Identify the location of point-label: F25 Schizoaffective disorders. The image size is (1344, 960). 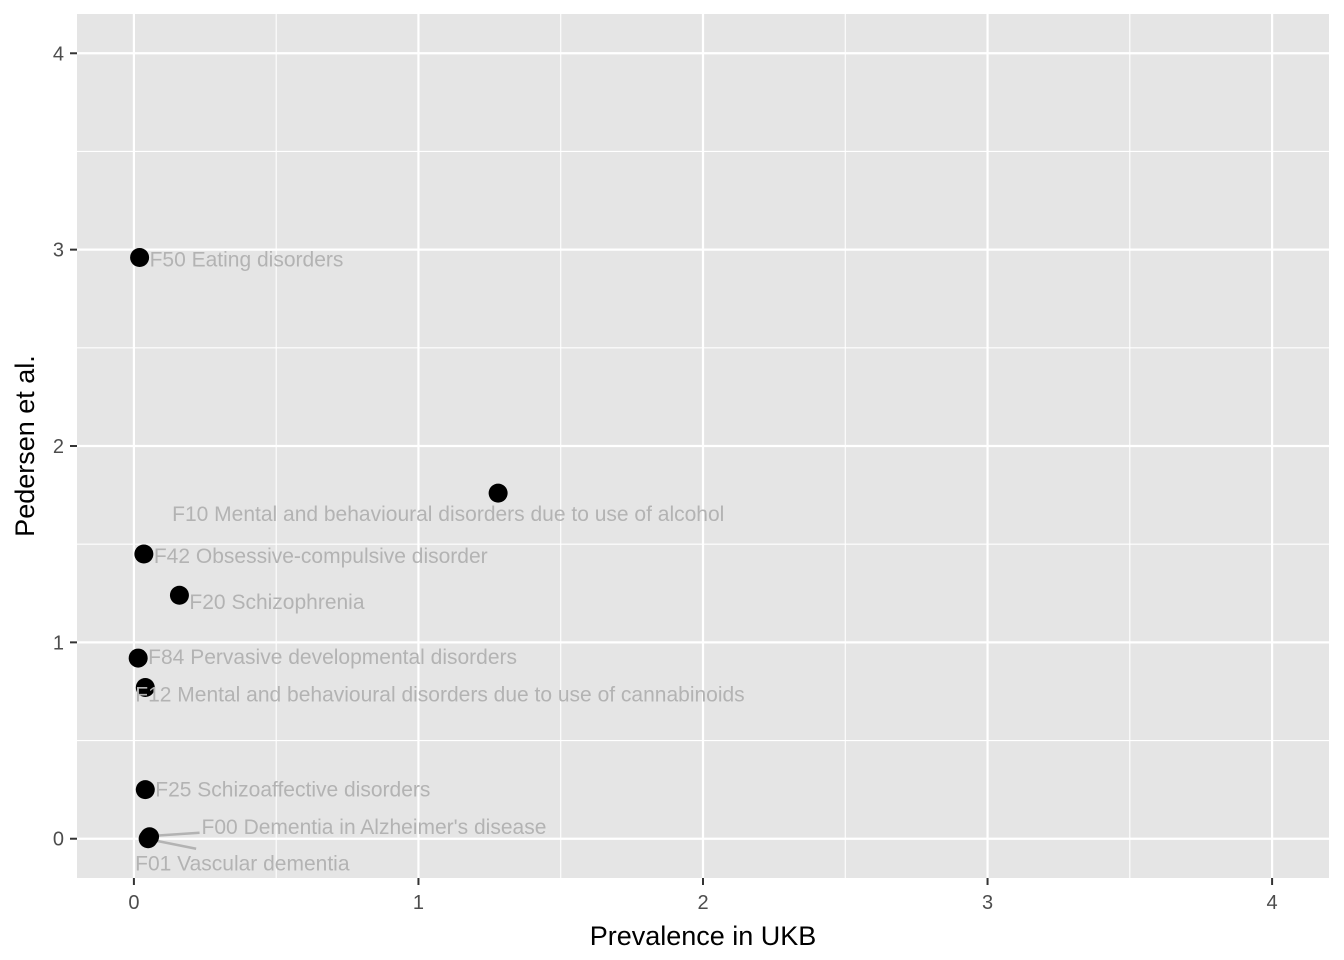
(292, 790).